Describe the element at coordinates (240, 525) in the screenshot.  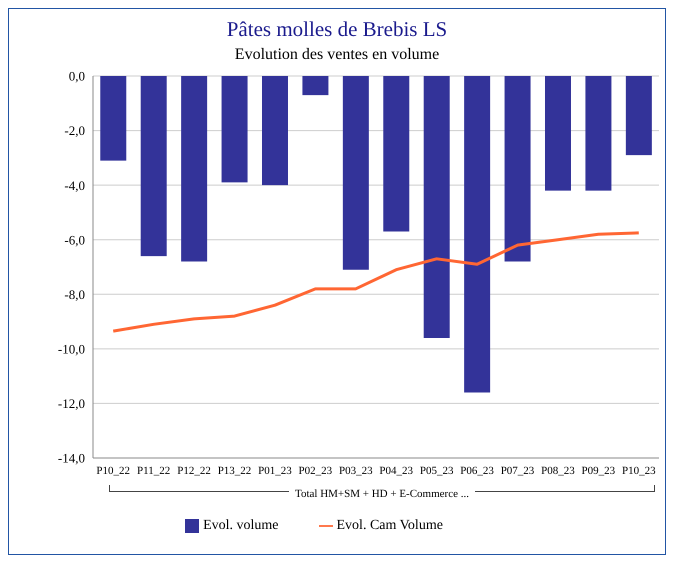
I see `legend-label: Evol. volume` at that location.